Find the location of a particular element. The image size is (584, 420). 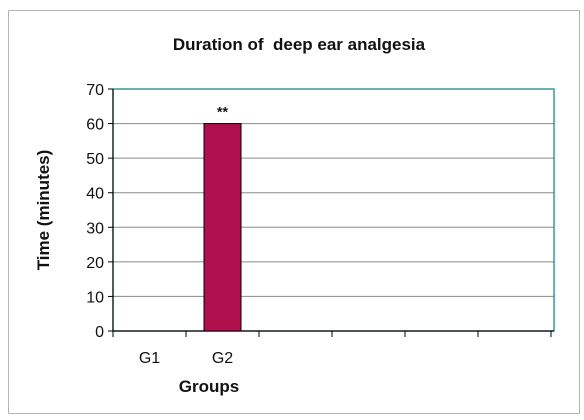

x-tick-label: G1 is located at coordinates (149, 358).